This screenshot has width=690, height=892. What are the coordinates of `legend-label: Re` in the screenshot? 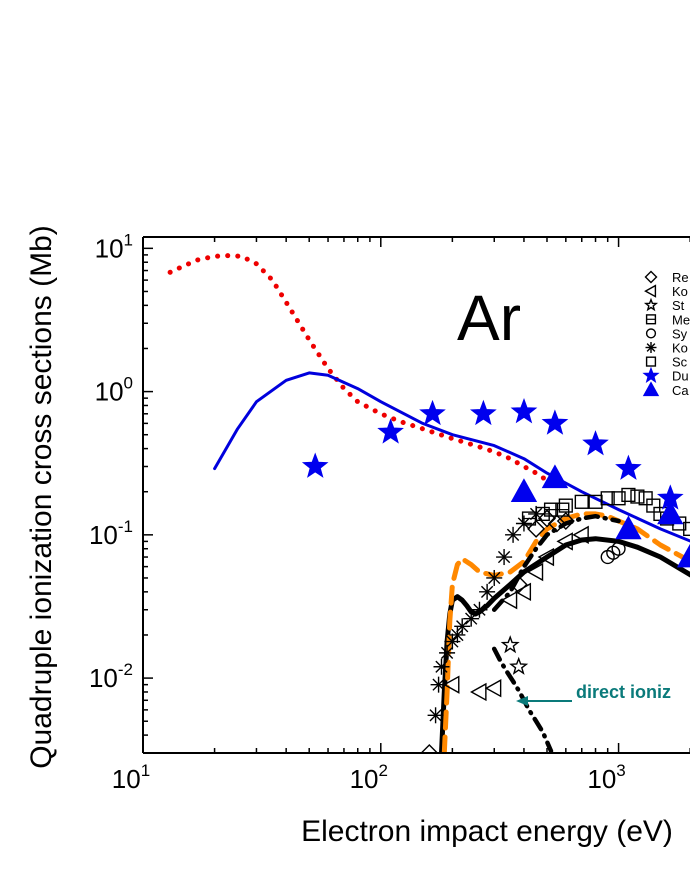 It's located at (680, 277).